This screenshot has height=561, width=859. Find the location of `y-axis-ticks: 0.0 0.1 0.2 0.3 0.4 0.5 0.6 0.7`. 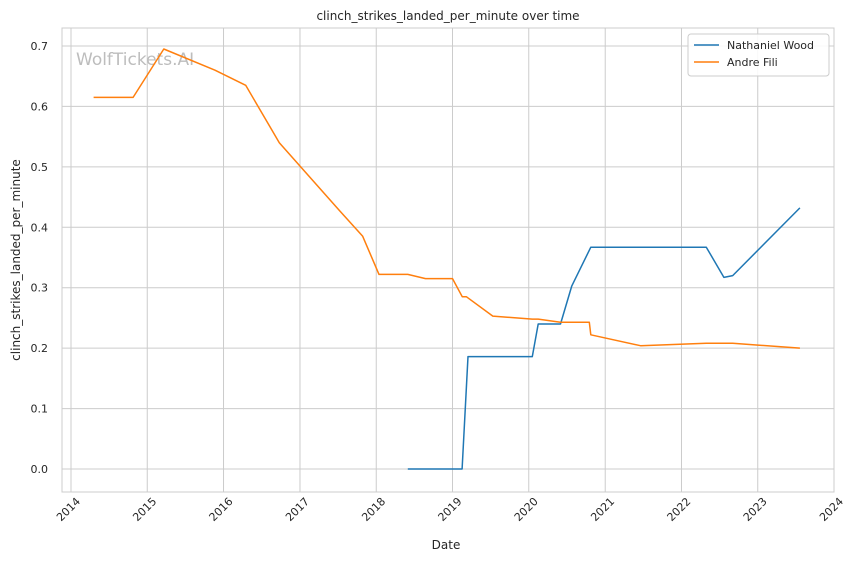

y-axis-ticks: 0.0 0.1 0.2 0.3 0.4 0.5 0.6 0.7 is located at coordinates (40, 258).